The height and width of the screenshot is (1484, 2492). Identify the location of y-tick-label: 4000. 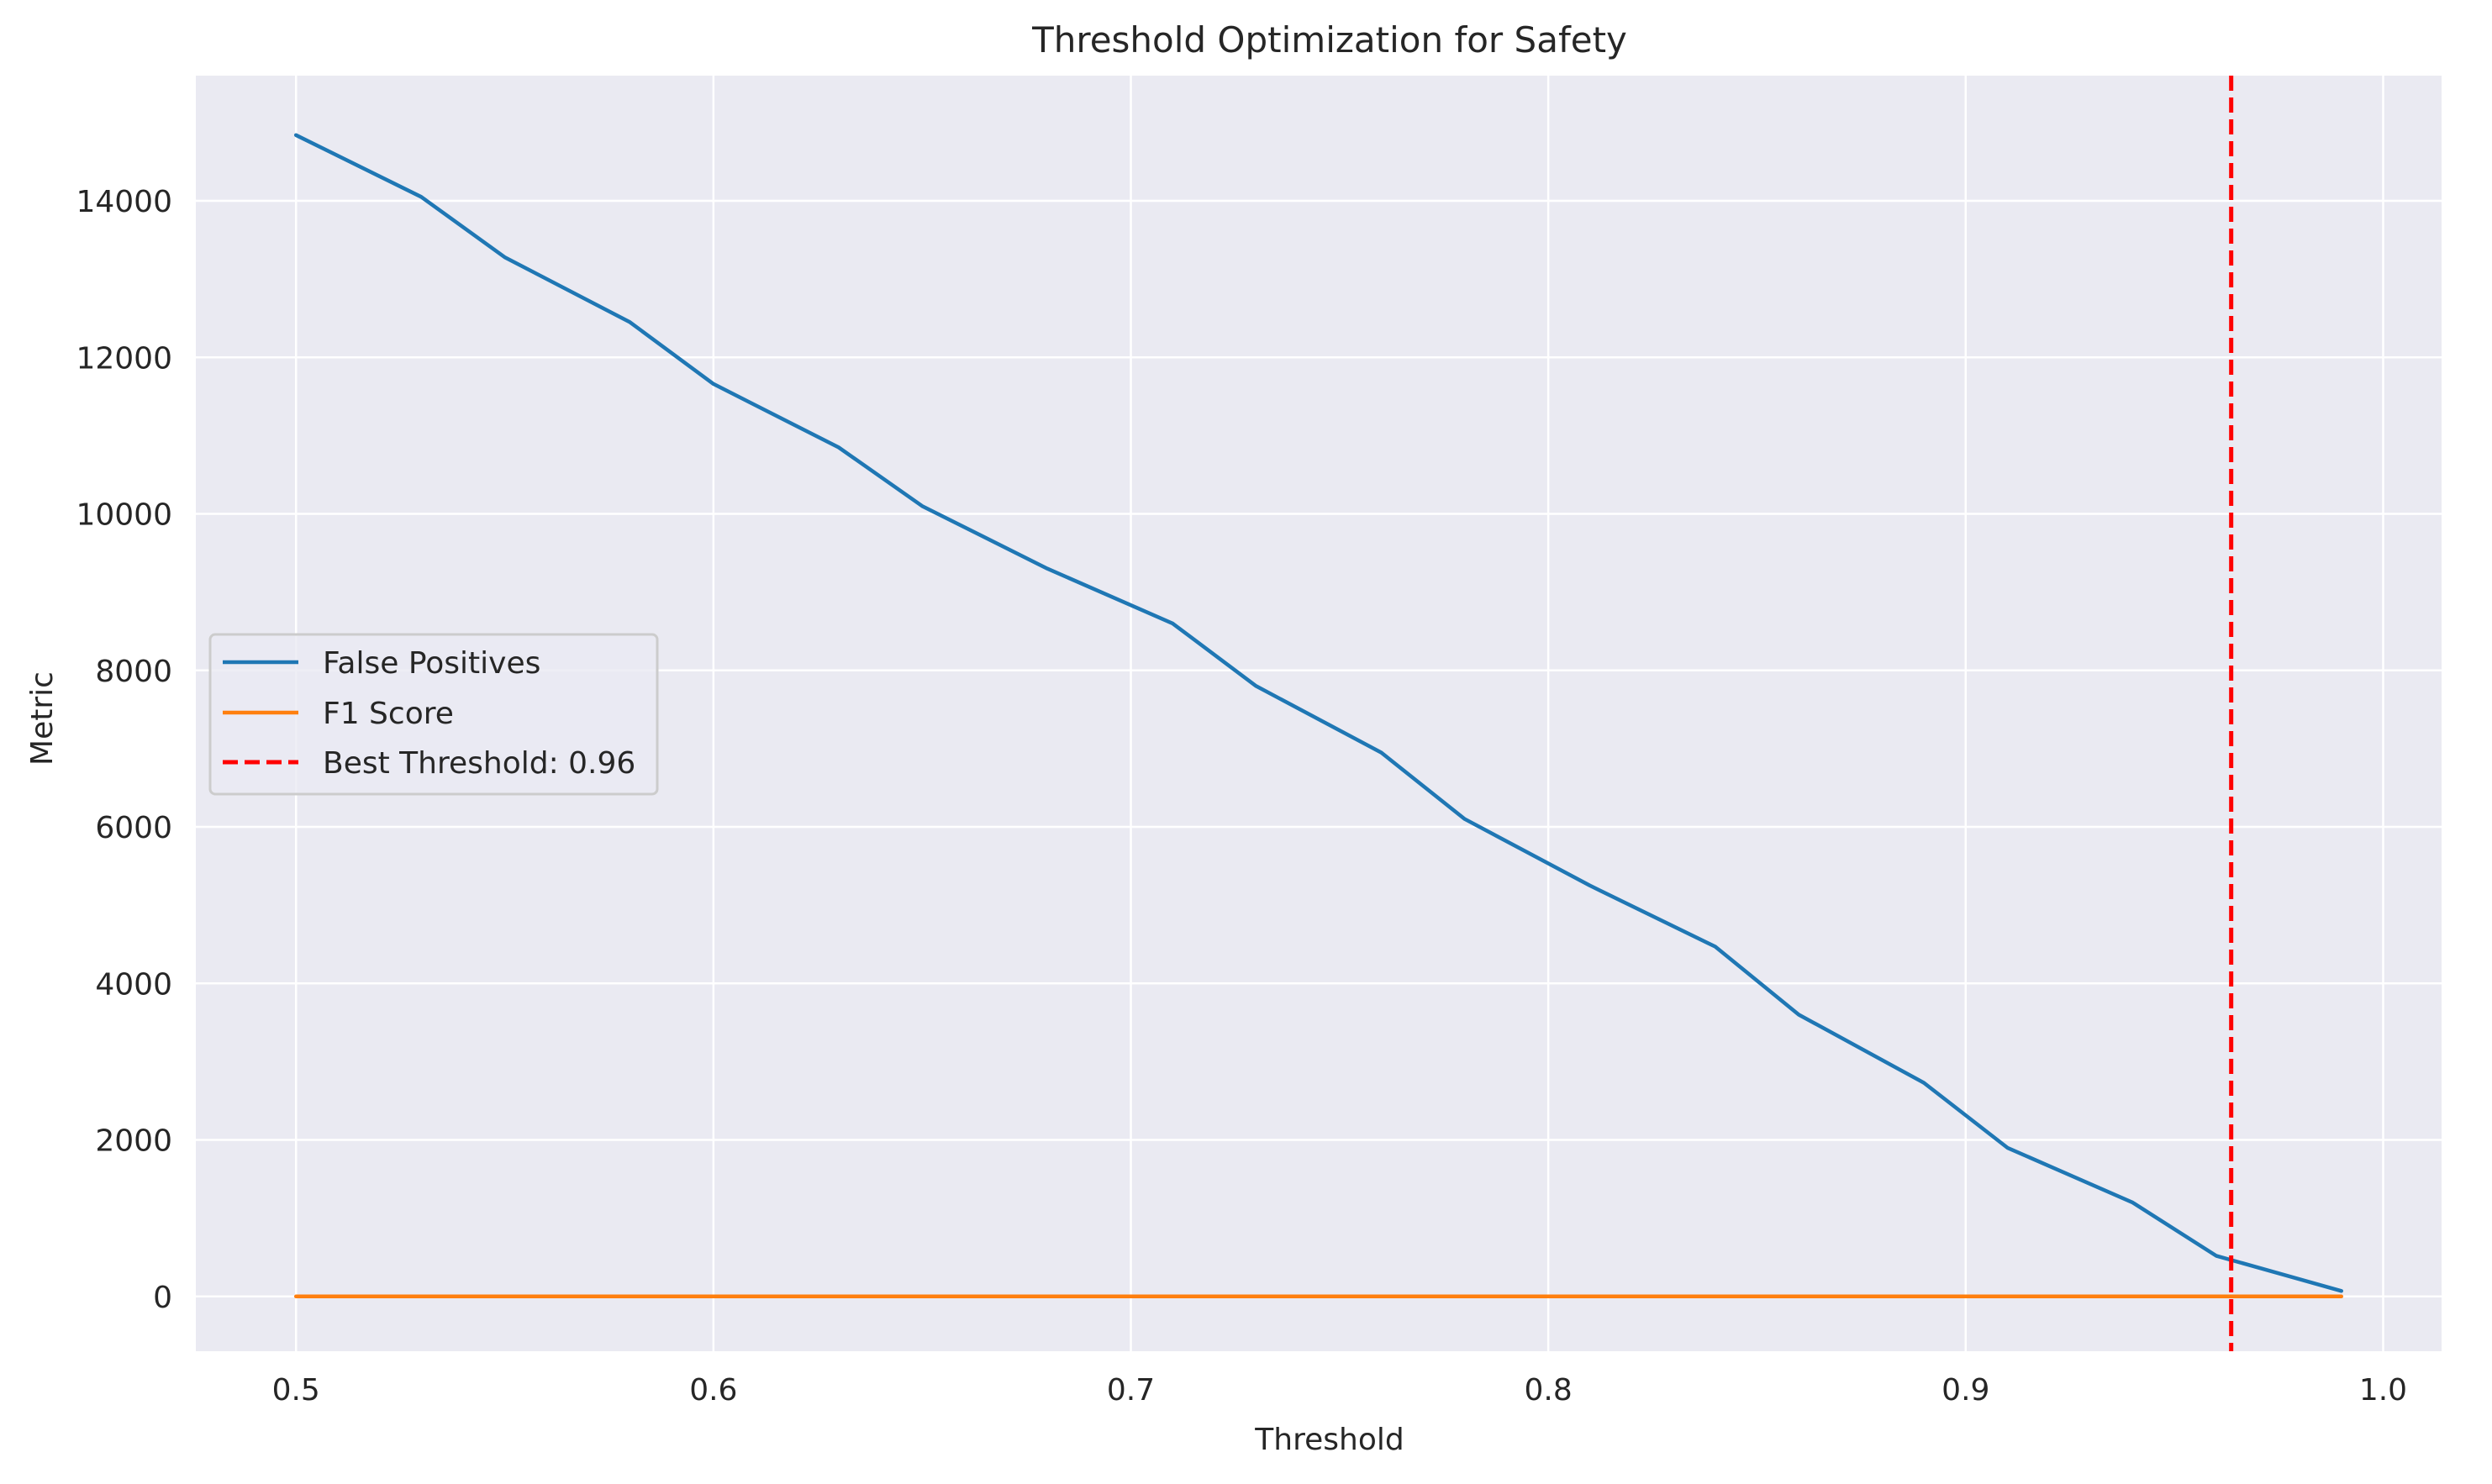
(133, 985).